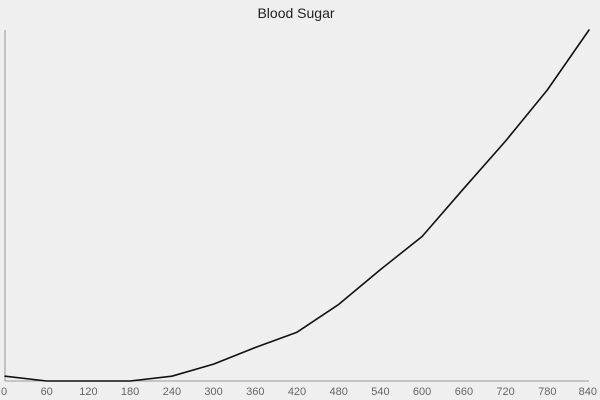 The height and width of the screenshot is (400, 600). Describe the element at coordinates (547, 392) in the screenshot. I see `x-tick-label: 780` at that location.